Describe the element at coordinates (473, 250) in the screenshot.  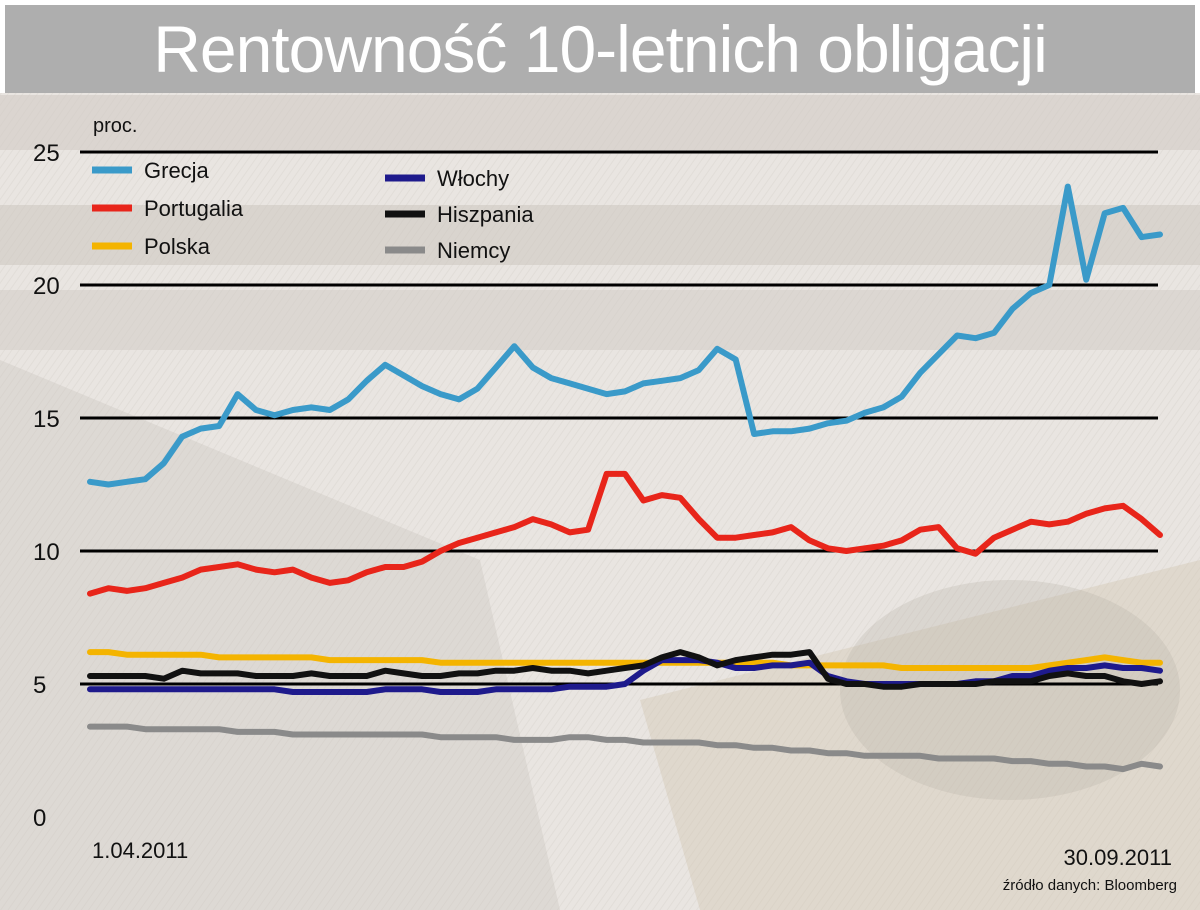
I see `legend-label: Niemcy` at that location.